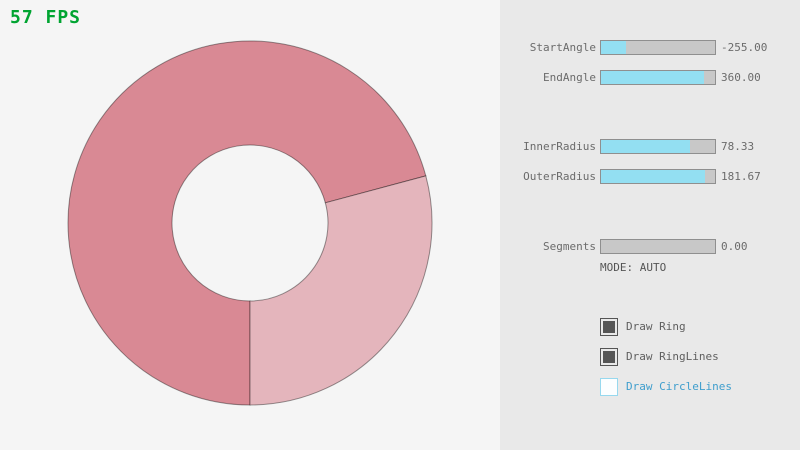 Image resolution: width=800 pixels, height=450 pixels. I want to click on end-angle-slider-fill, so click(652, 77).